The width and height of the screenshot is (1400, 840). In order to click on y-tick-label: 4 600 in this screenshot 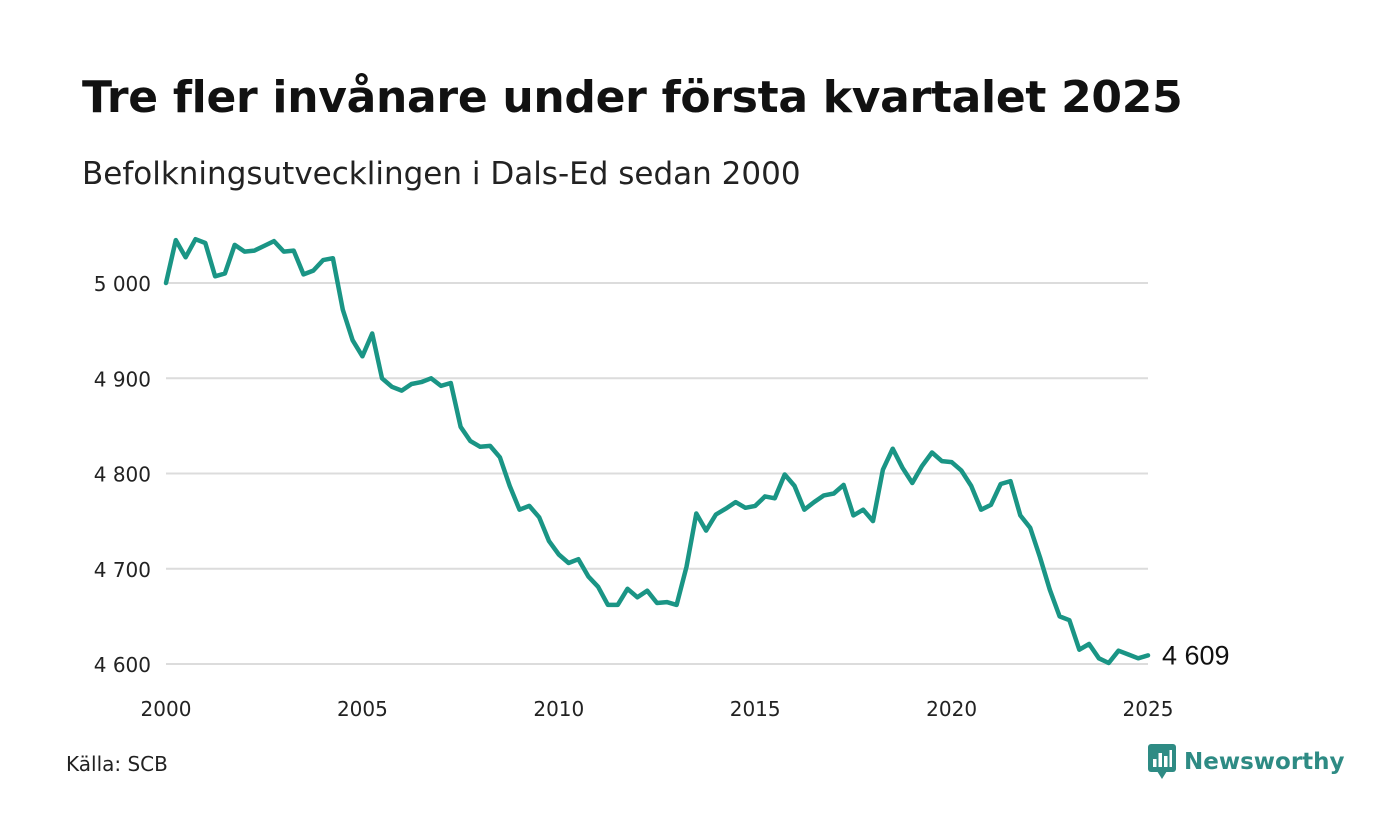, I will do `click(122, 665)`.